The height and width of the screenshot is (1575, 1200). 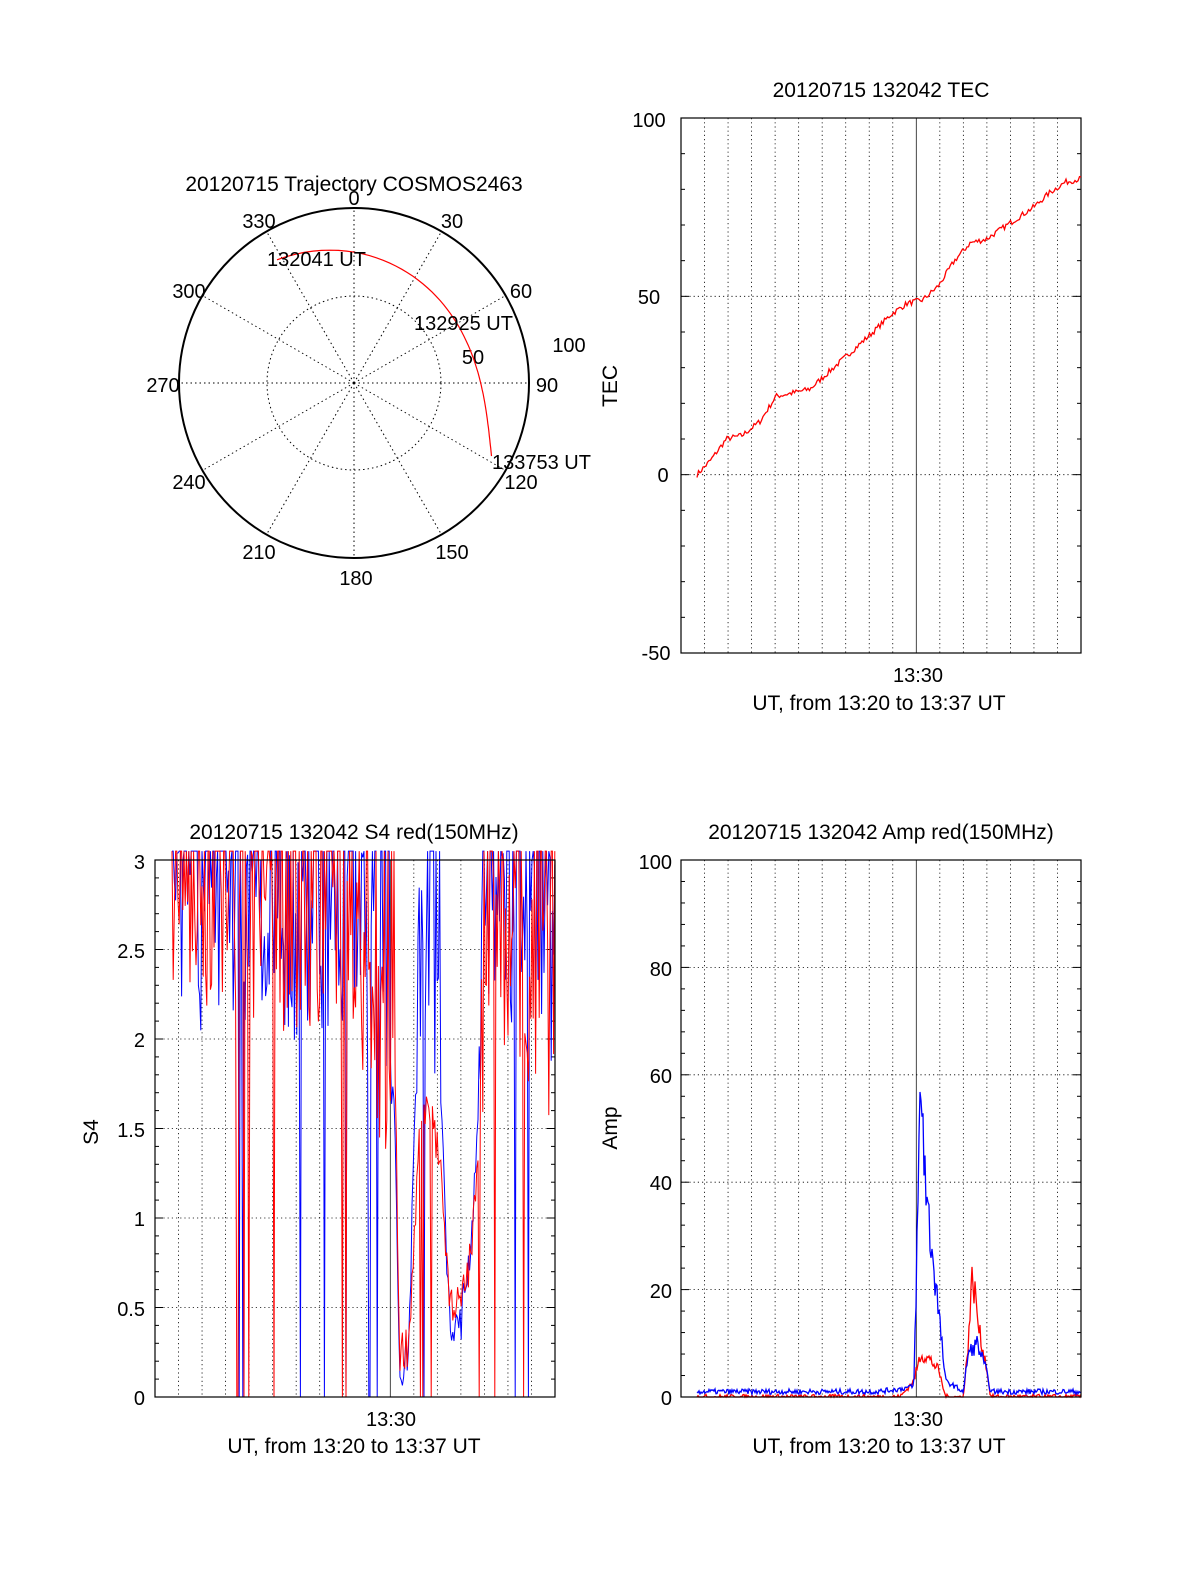 I want to click on polar-azimuth-label-210: 210, so click(x=258, y=553).